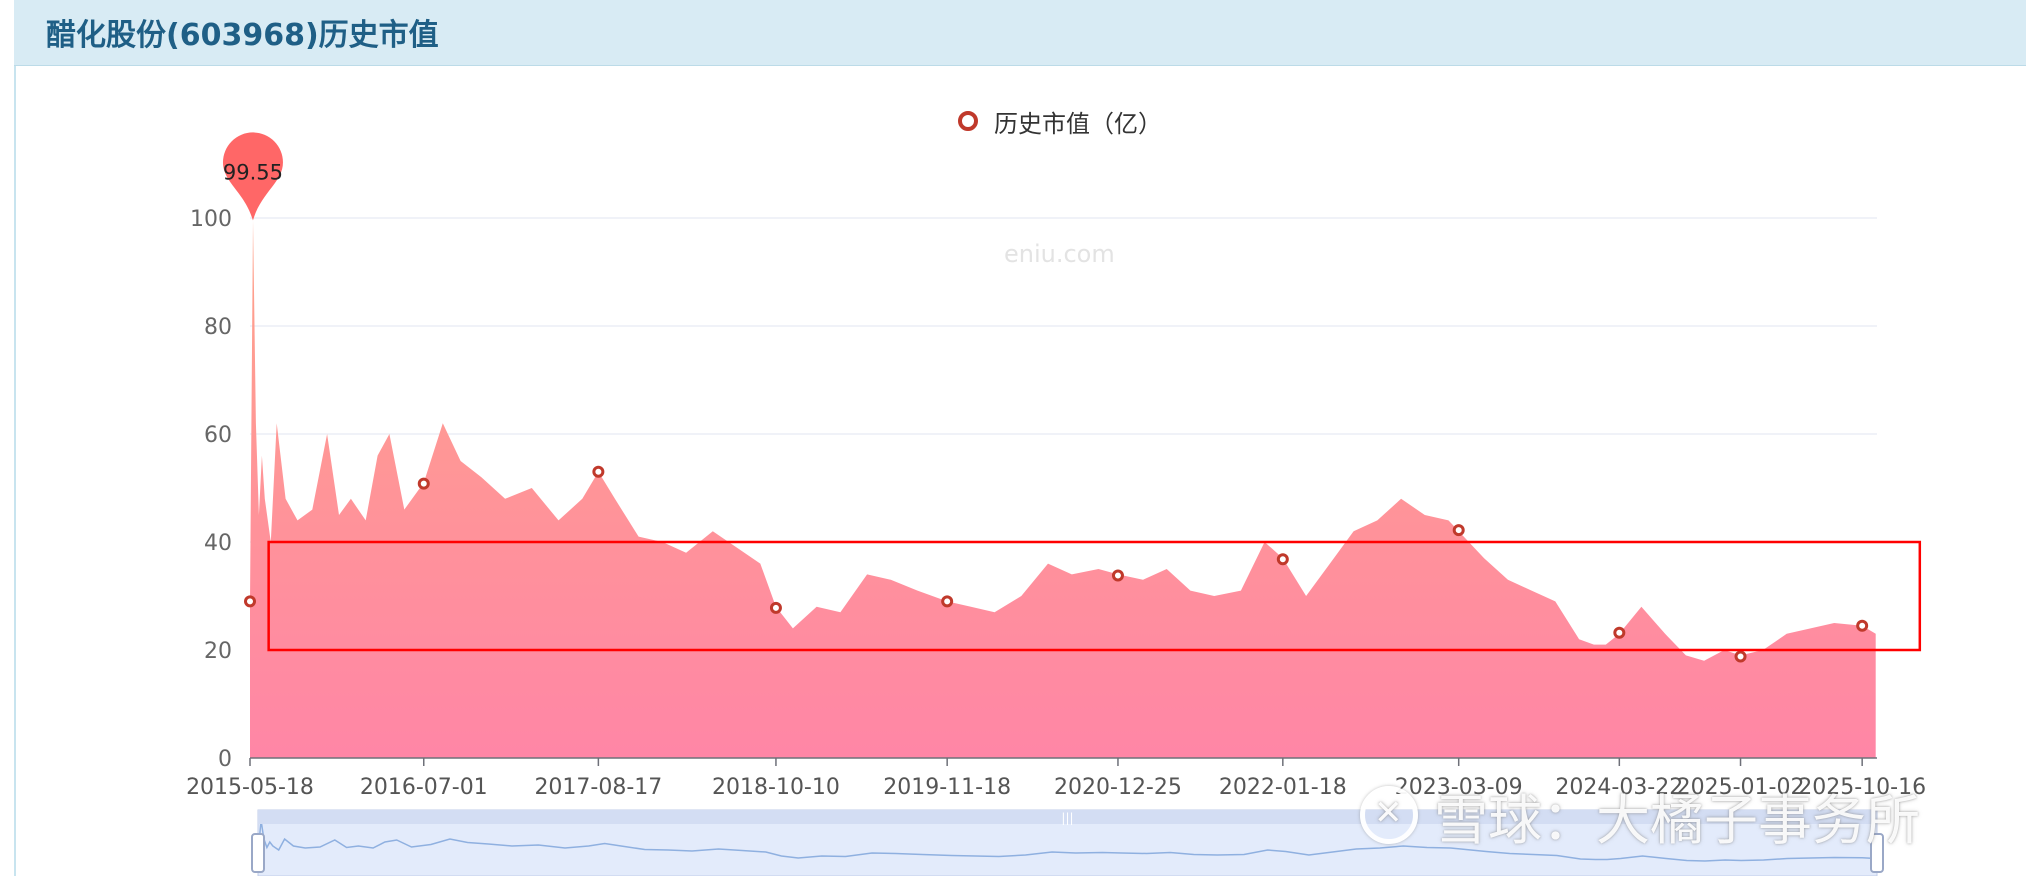 This screenshot has width=2026, height=876. I want to click on x-tick-label: 2016-07-01, so click(424, 787).